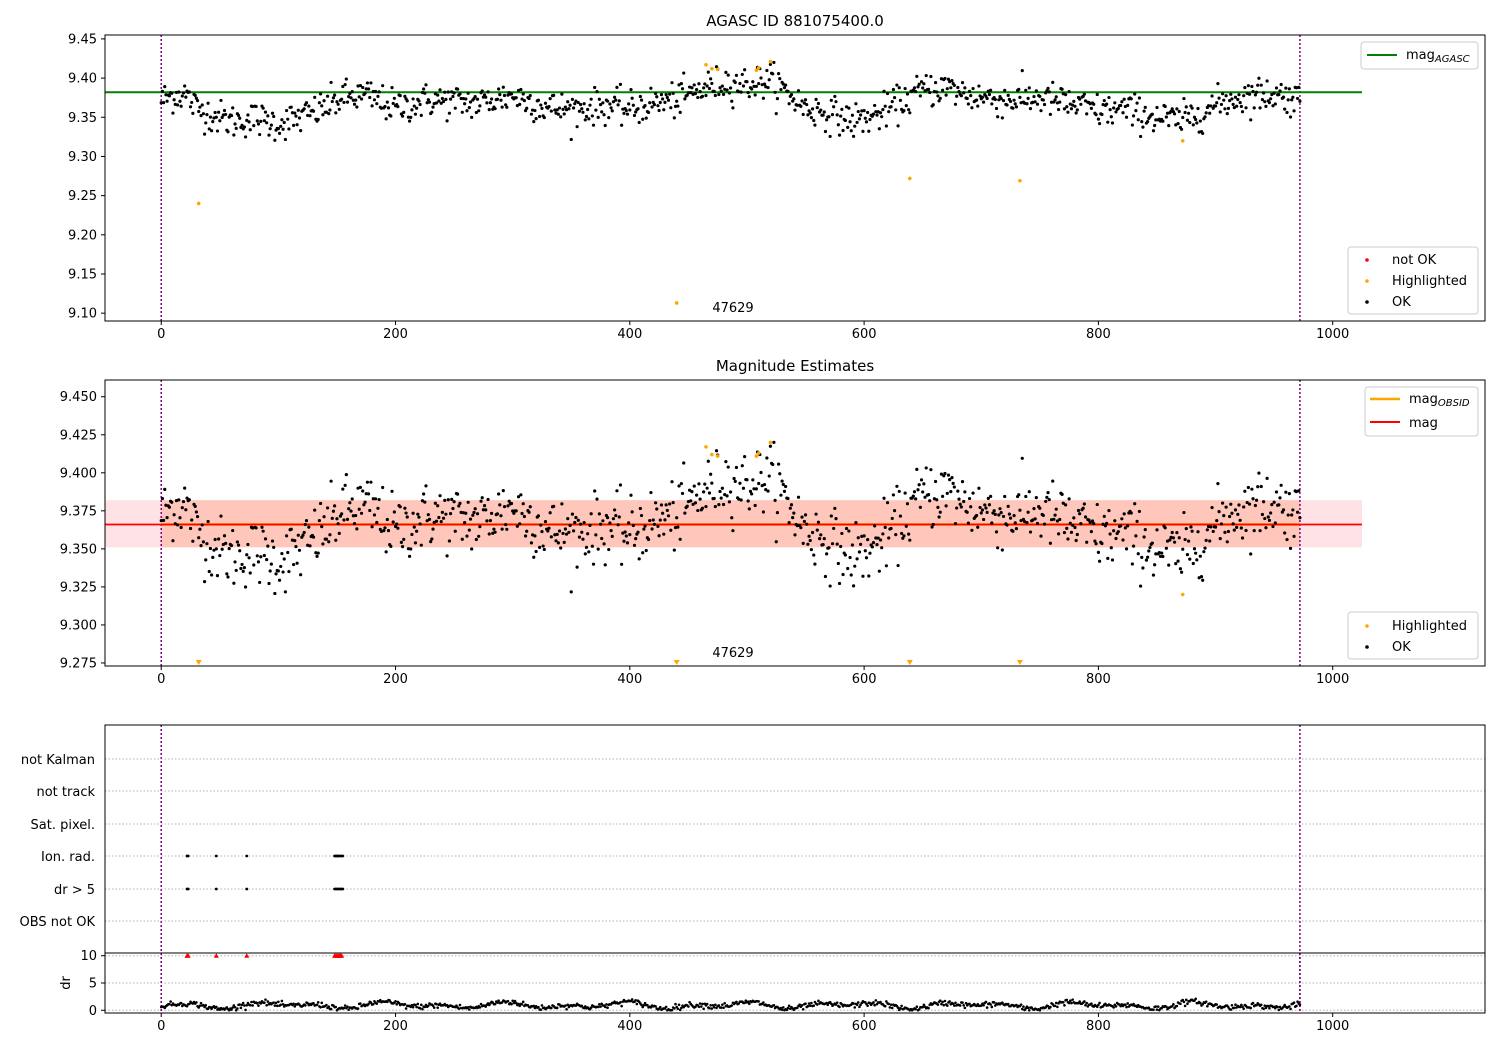 This screenshot has height=1050, width=1500. I want to click on y-tick-label: 9.450, so click(78, 397).